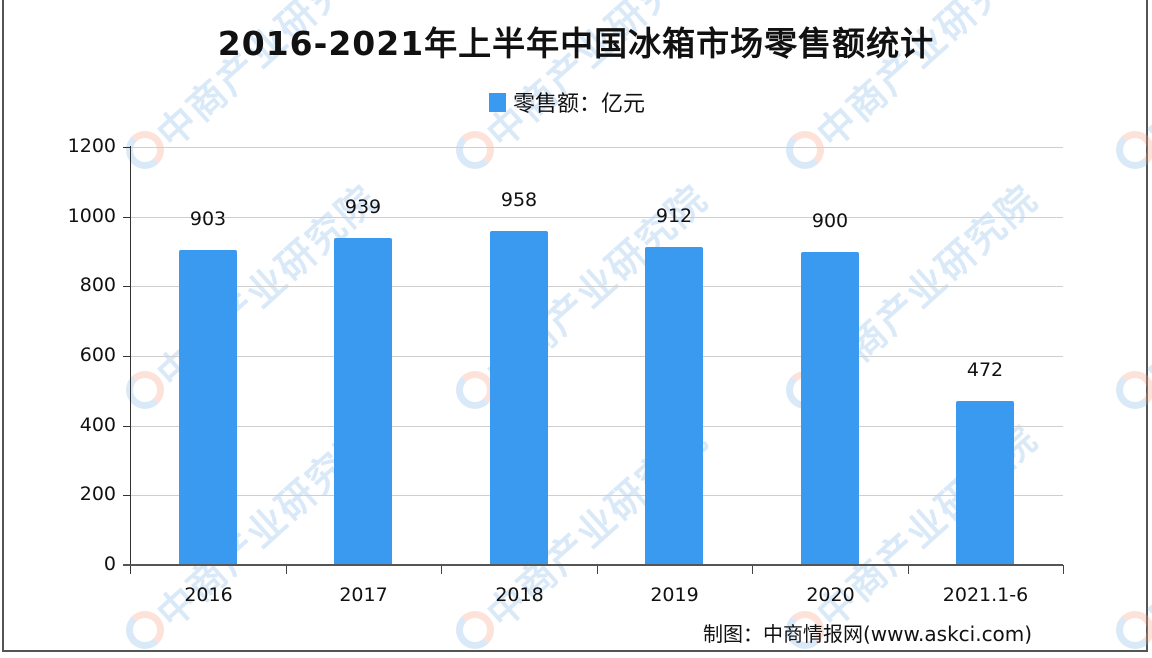 The image size is (1152, 658). Describe the element at coordinates (130, 359) in the screenshot. I see `y-axis` at that location.